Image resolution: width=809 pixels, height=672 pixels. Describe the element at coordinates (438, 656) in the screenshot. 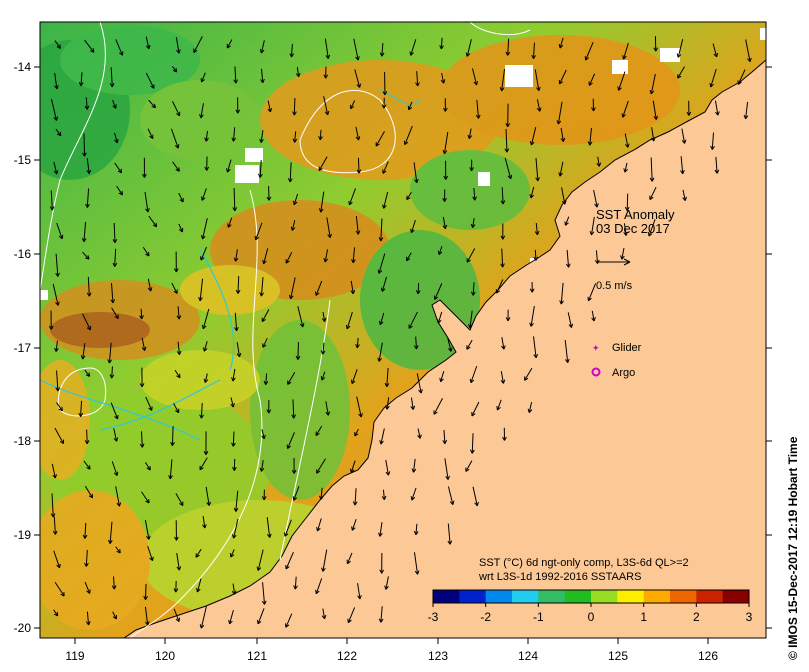

I see `x-tick-label: 123` at that location.